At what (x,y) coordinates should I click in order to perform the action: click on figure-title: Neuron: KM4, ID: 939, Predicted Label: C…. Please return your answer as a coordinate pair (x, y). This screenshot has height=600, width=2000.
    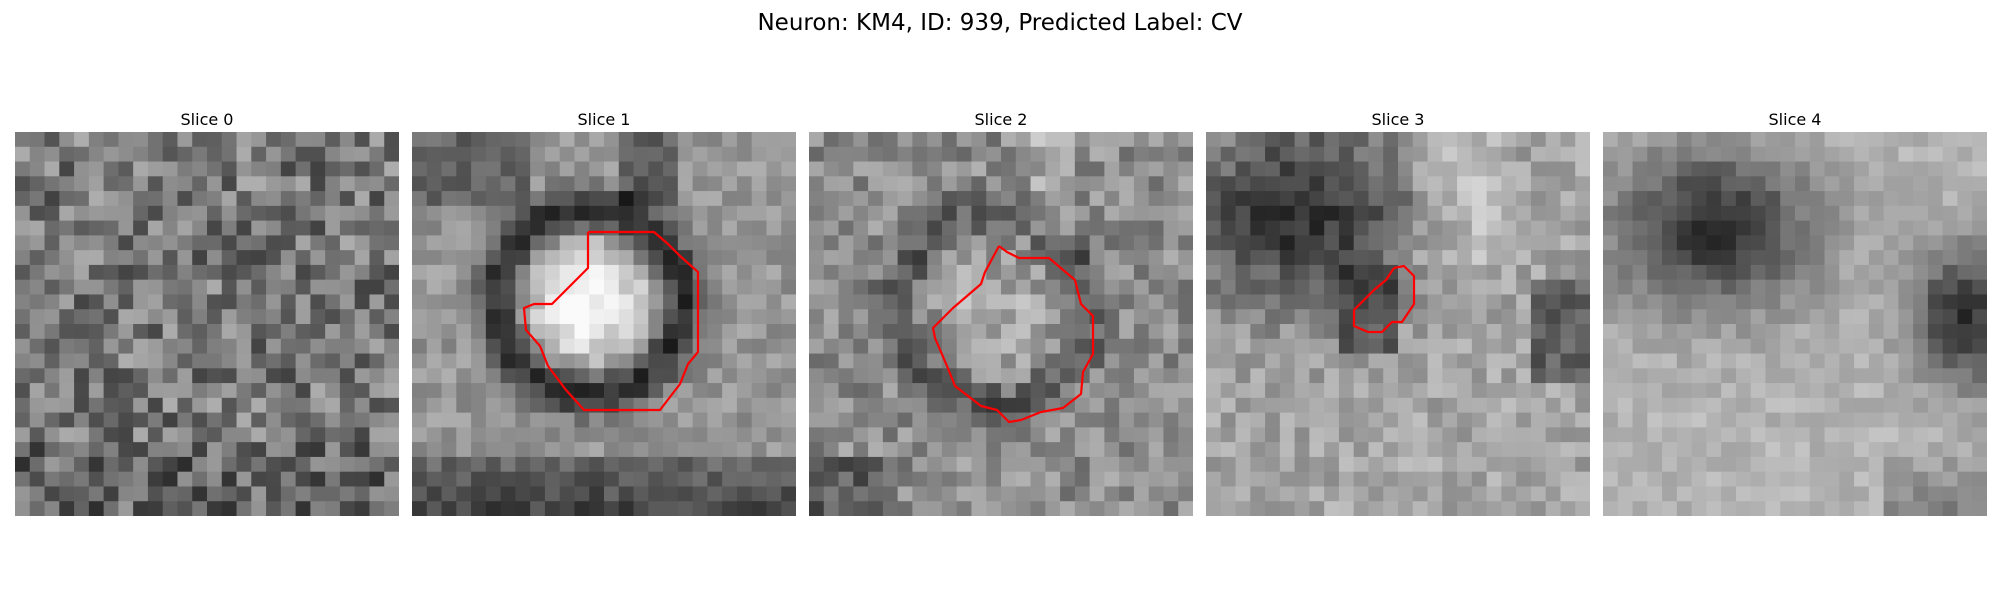
    Looking at the image, I should click on (1000, 23).